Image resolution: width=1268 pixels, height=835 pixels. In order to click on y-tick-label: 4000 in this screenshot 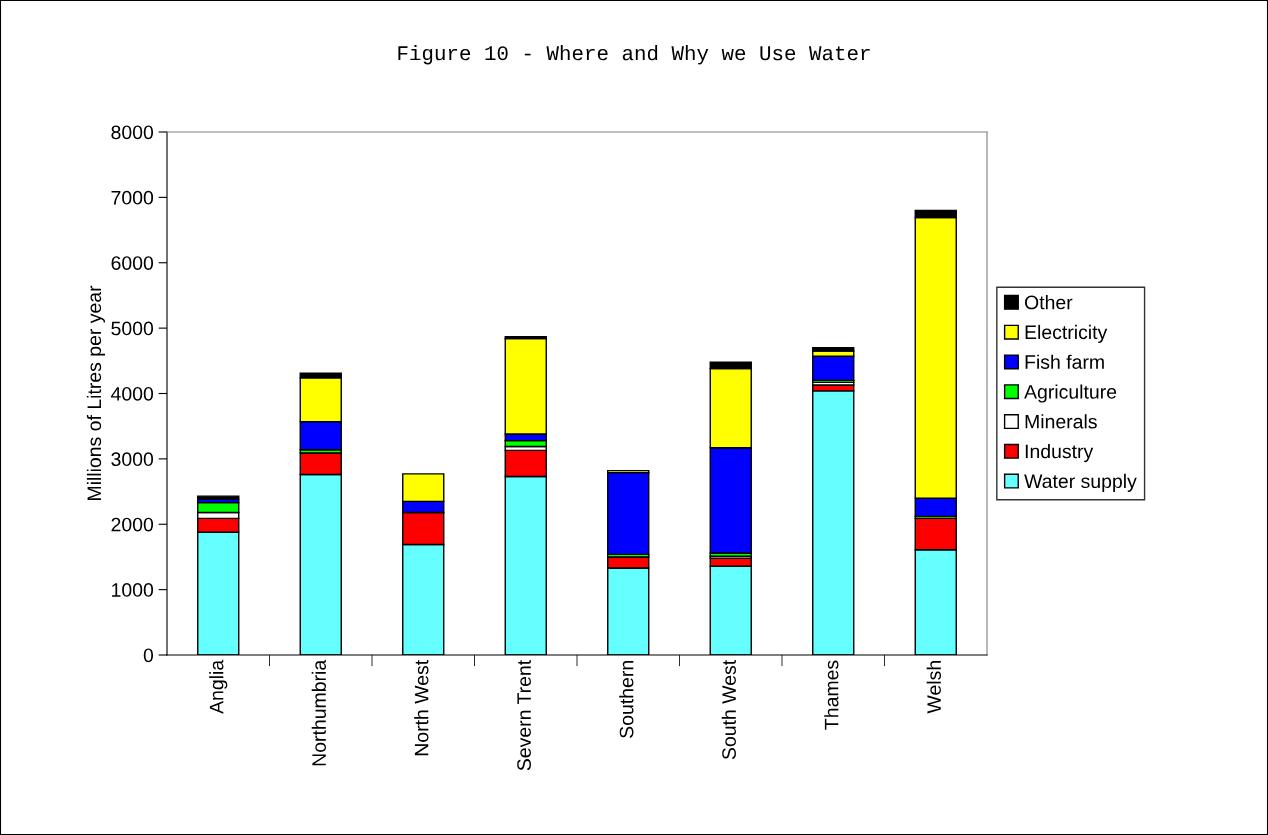, I will do `click(132, 393)`.